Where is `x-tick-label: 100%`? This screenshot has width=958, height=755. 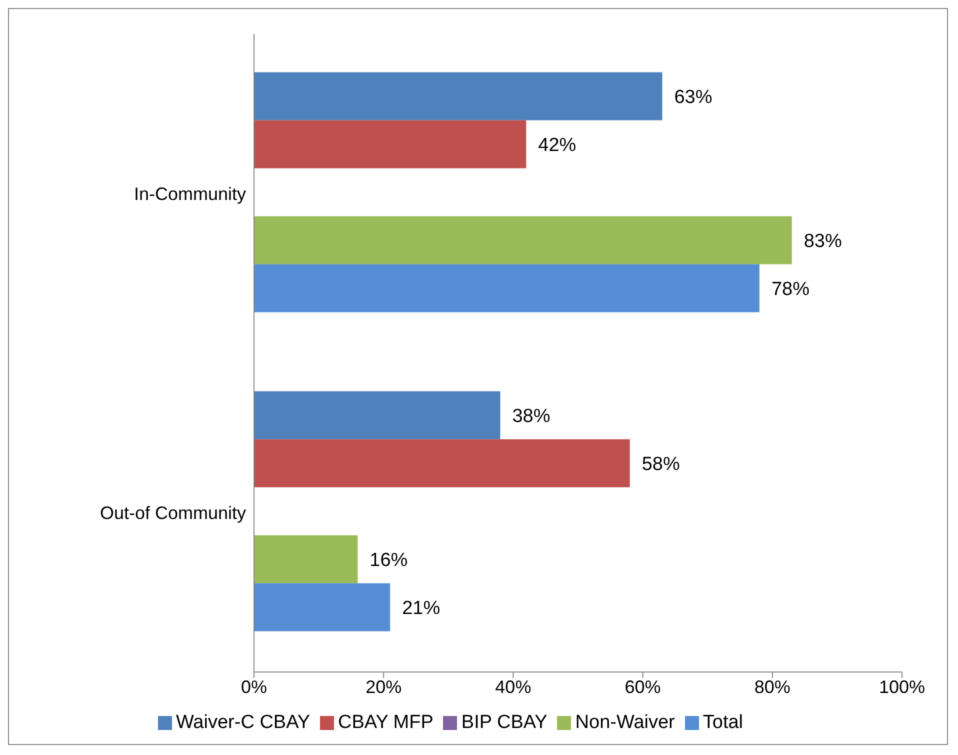
x-tick-label: 100% is located at coordinates (902, 686).